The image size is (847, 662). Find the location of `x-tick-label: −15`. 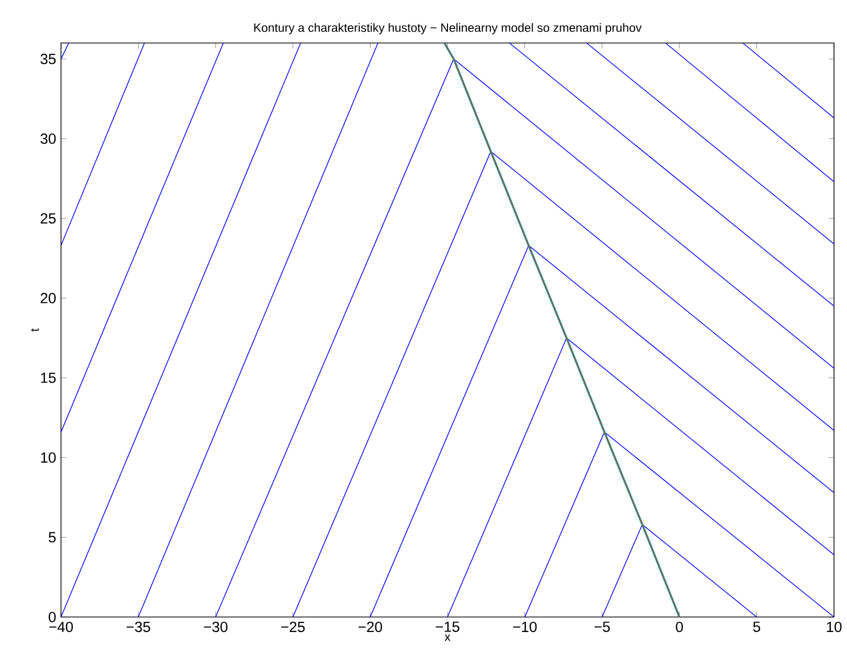

x-tick-label: −15 is located at coordinates (448, 627).